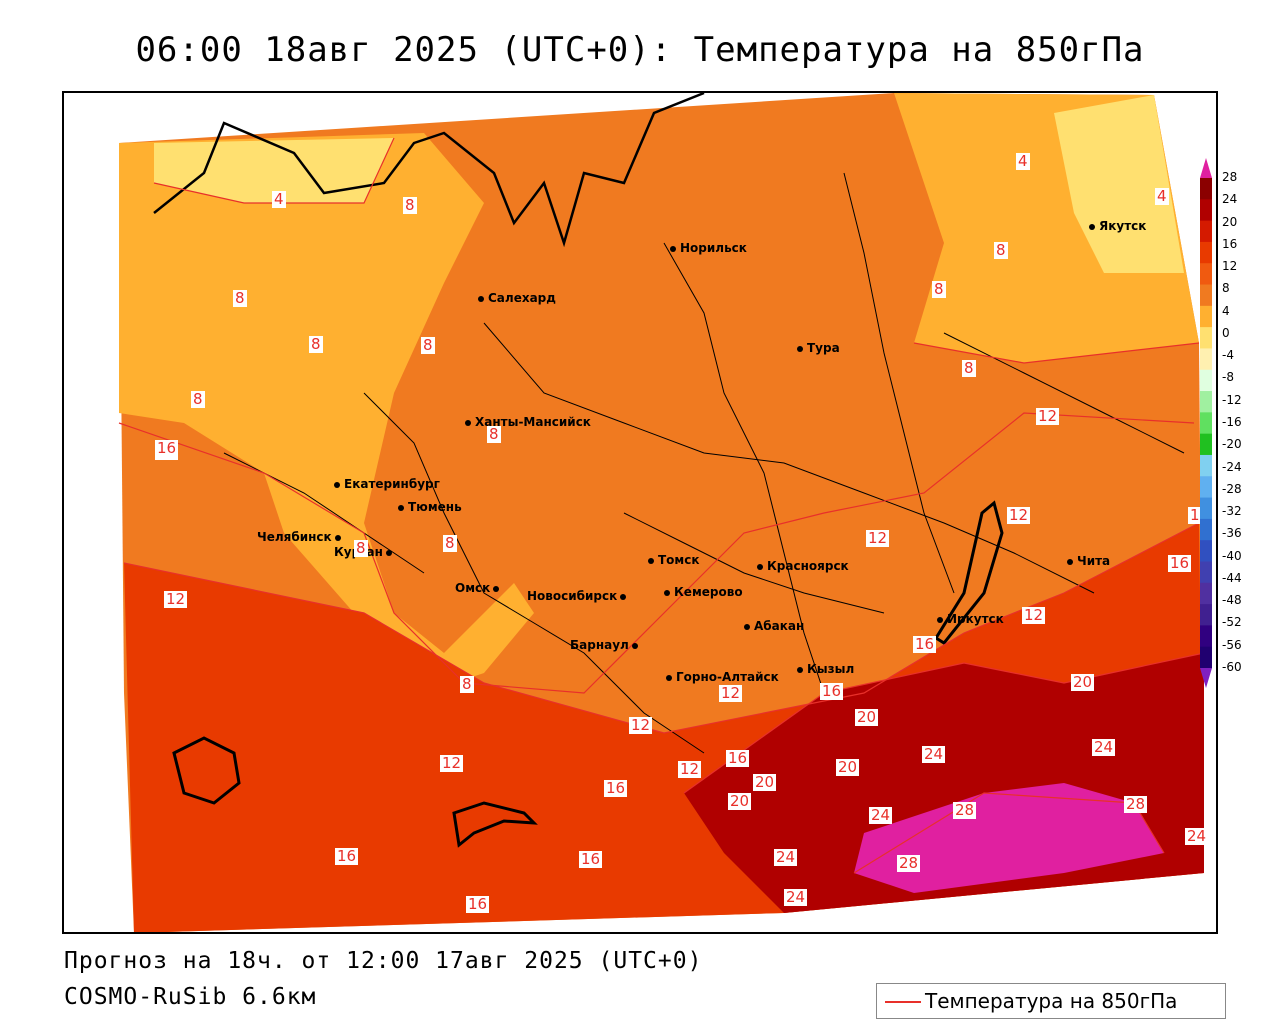 This screenshot has width=1280, height=1024. What do you see at coordinates (1230, 266) in the screenshot?
I see `colorbar-tick-label: 12` at bounding box center [1230, 266].